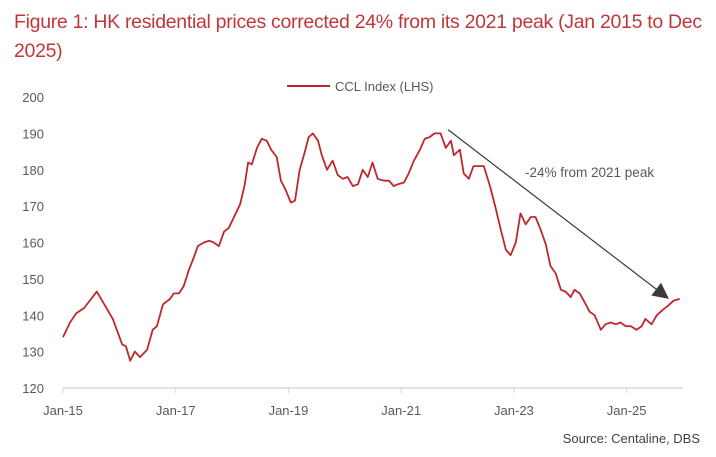 The image size is (716, 457). What do you see at coordinates (33, 388) in the screenshot?
I see `y-tick-label: 120` at bounding box center [33, 388].